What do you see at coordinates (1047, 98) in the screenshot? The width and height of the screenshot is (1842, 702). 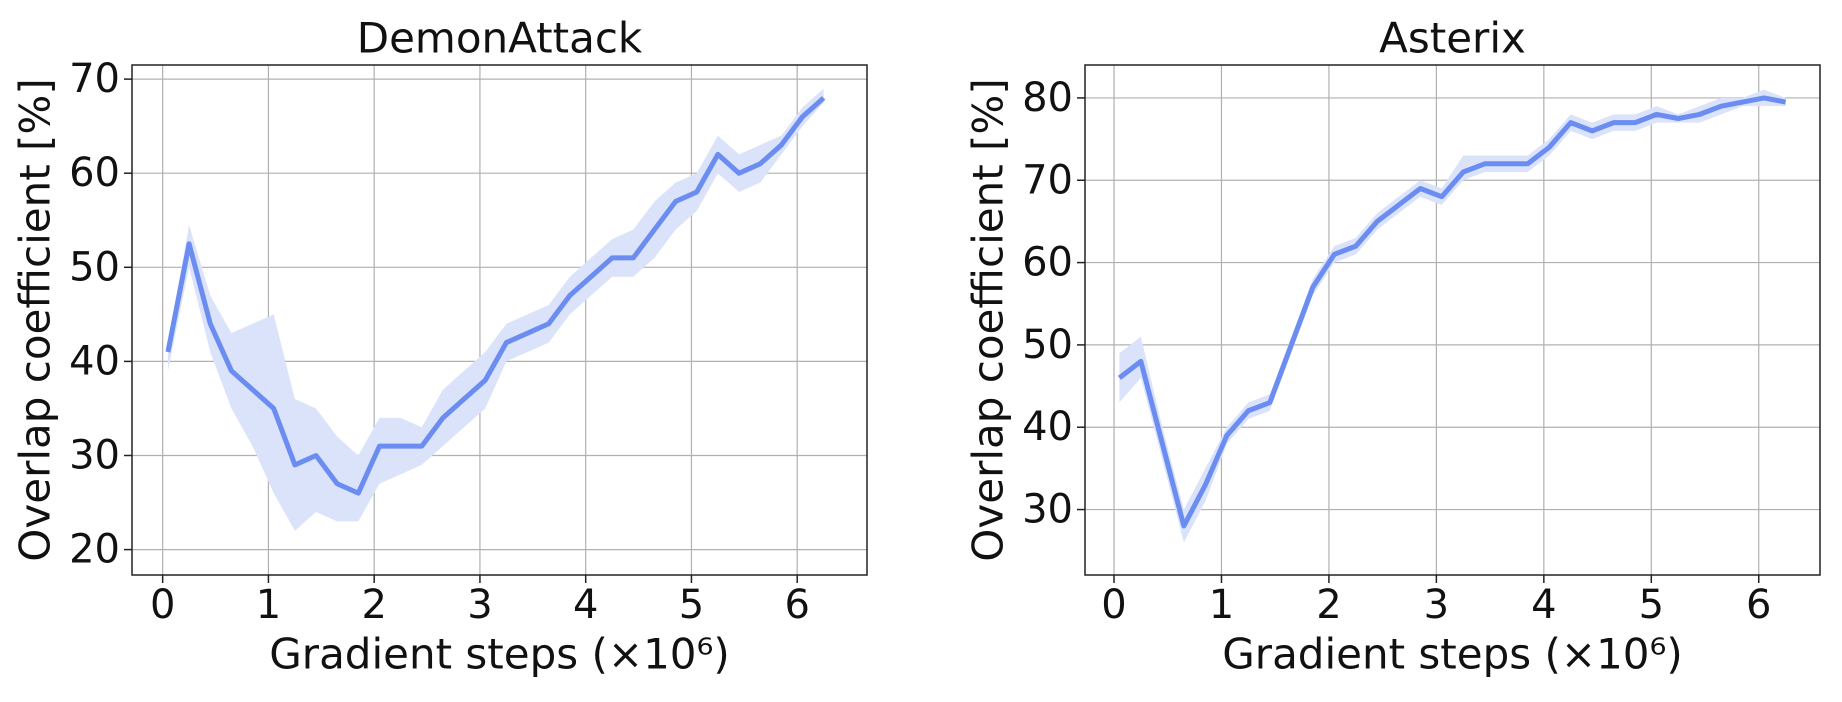 I see `y-tick-label: 80` at bounding box center [1047, 98].